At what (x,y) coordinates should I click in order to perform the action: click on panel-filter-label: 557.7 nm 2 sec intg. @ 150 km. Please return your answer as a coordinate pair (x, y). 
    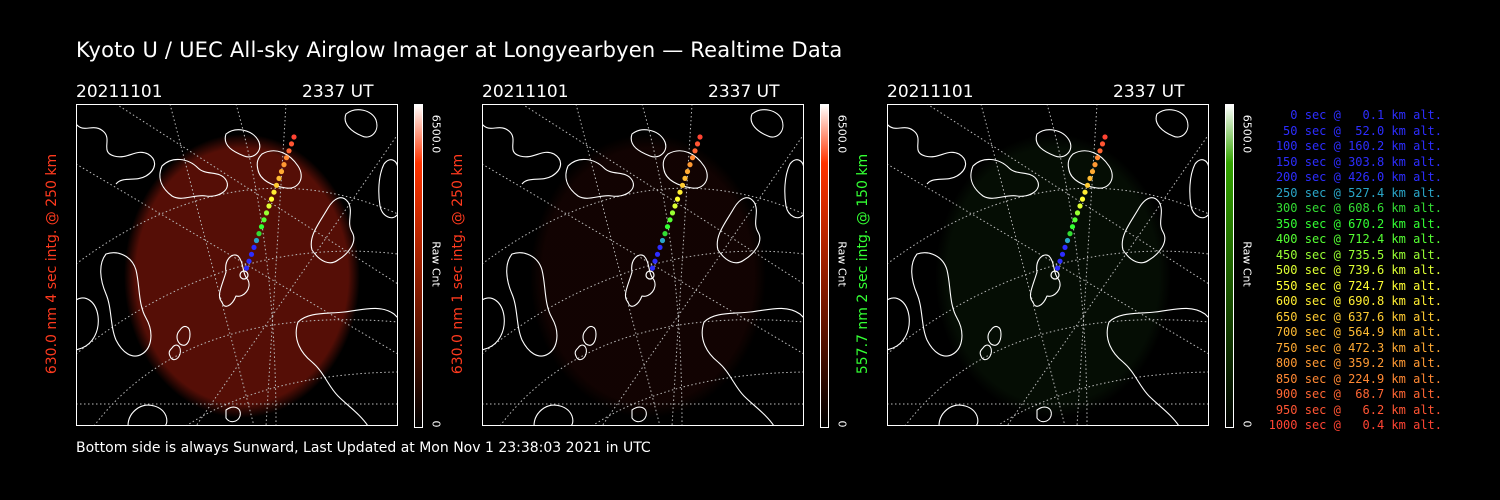
    Looking at the image, I should click on (863, 264).